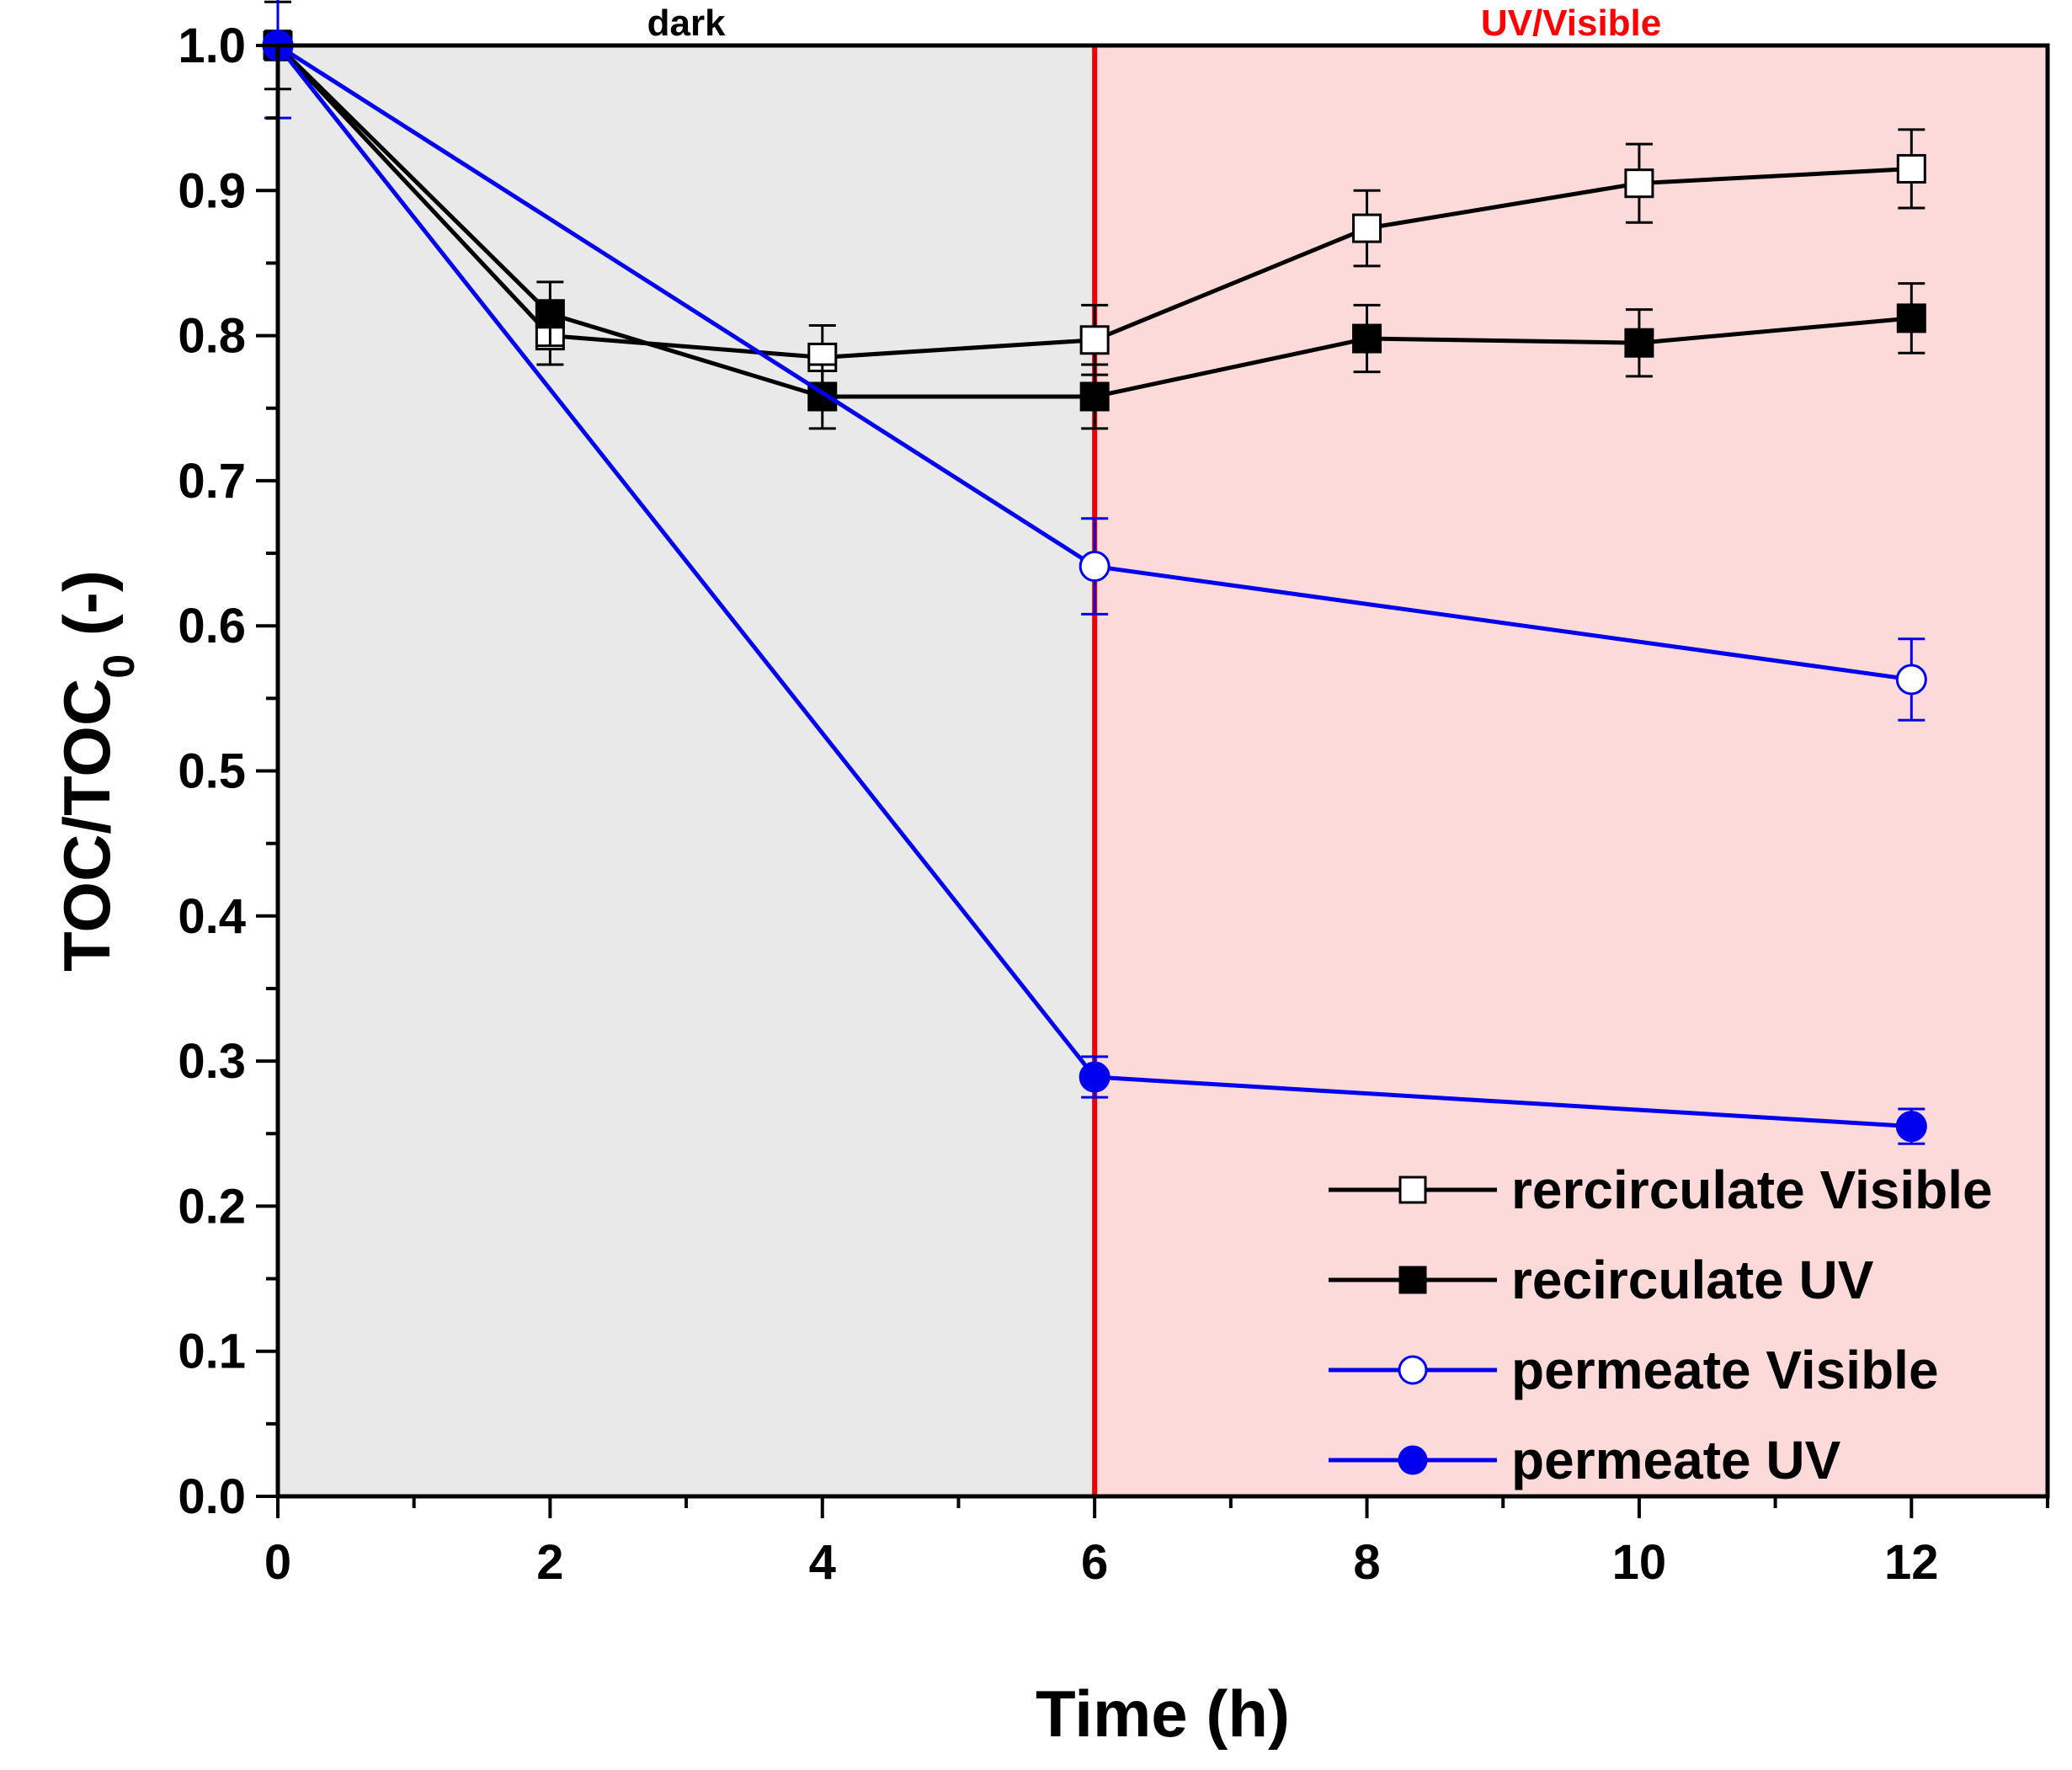  Describe the element at coordinates (1571, 23) in the screenshot. I see `region-label-uv-visible: UV/Visible` at that location.